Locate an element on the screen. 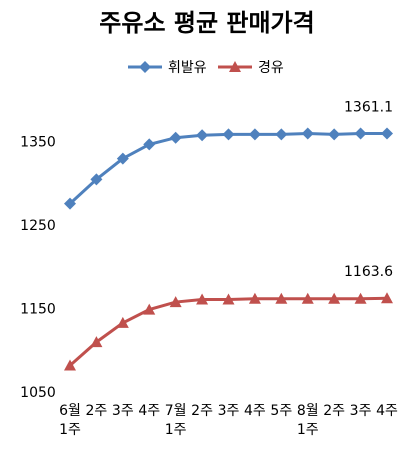  x-tick-label: 5주 is located at coordinates (281, 411).